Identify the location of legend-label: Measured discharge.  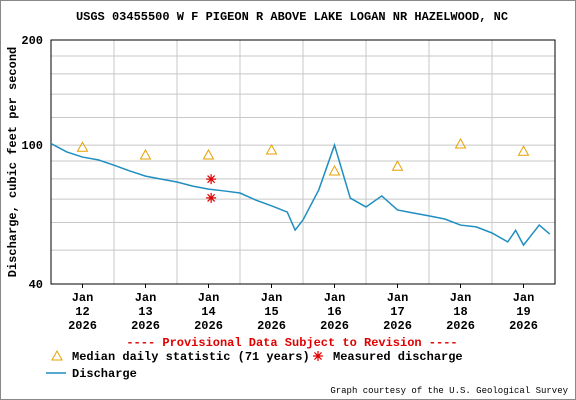
(398, 357).